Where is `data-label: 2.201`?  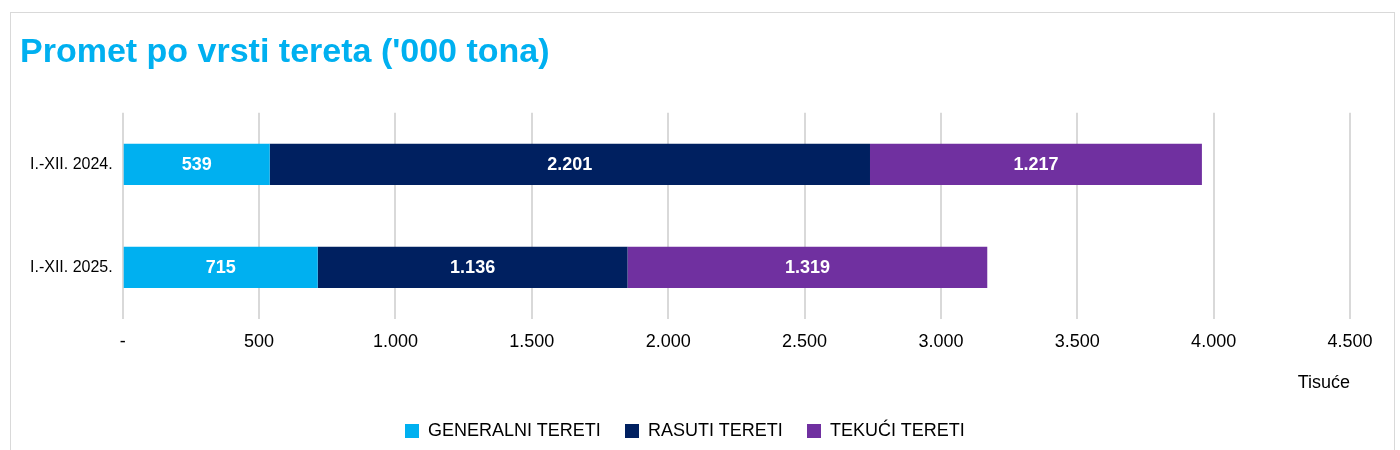
data-label: 2.201 is located at coordinates (570, 164).